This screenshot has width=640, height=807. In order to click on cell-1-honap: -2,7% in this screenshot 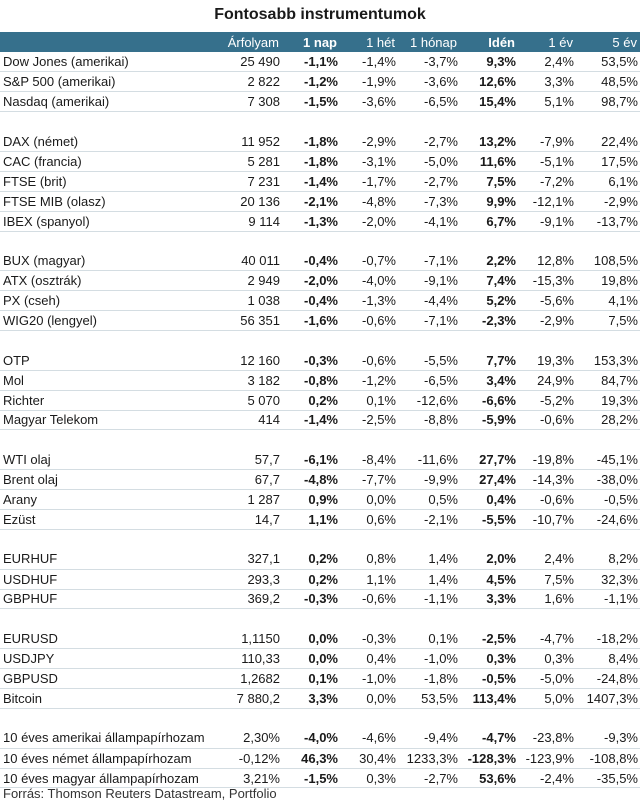, I will do `click(429, 778)`.